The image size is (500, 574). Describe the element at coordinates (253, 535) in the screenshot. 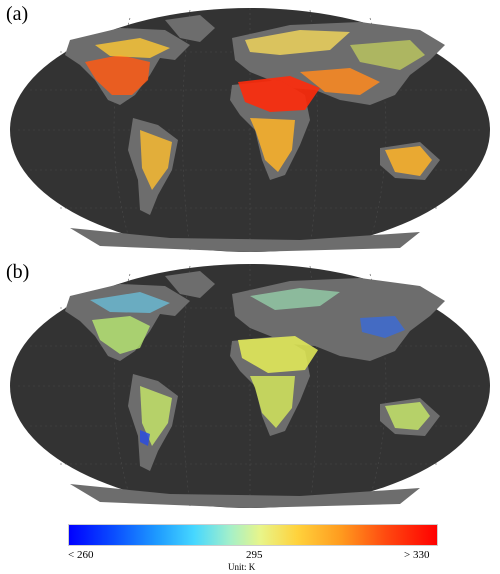

I see `colorbar-gradient` at that location.